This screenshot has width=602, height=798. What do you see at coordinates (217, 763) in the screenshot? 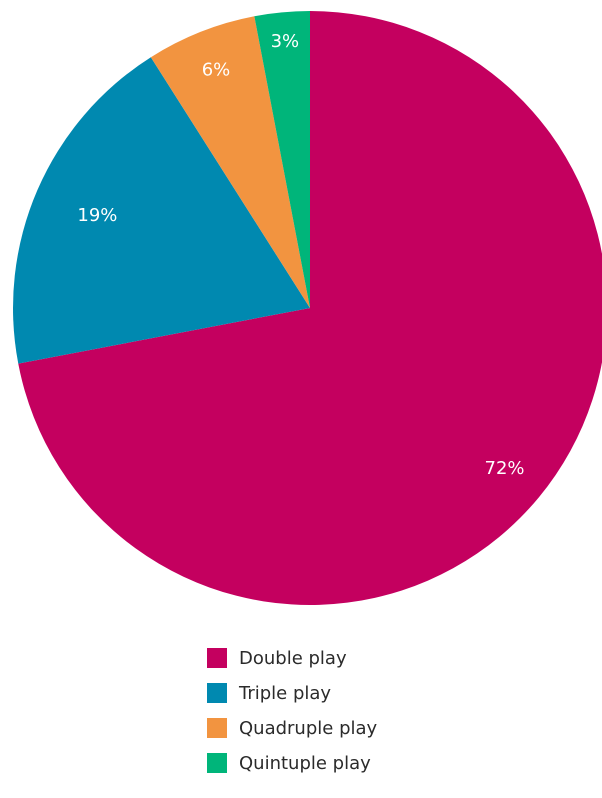
I see `legend-swatch-quintuple-play` at bounding box center [217, 763].